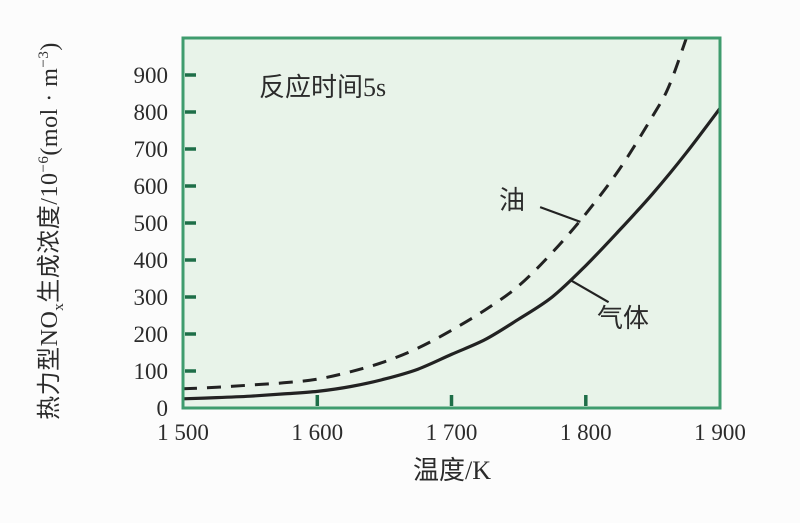 The width and height of the screenshot is (800, 523). I want to click on y-axis-title: 热力型NOx生成浓度/10−6(mol · m−3), so click(49, 231).